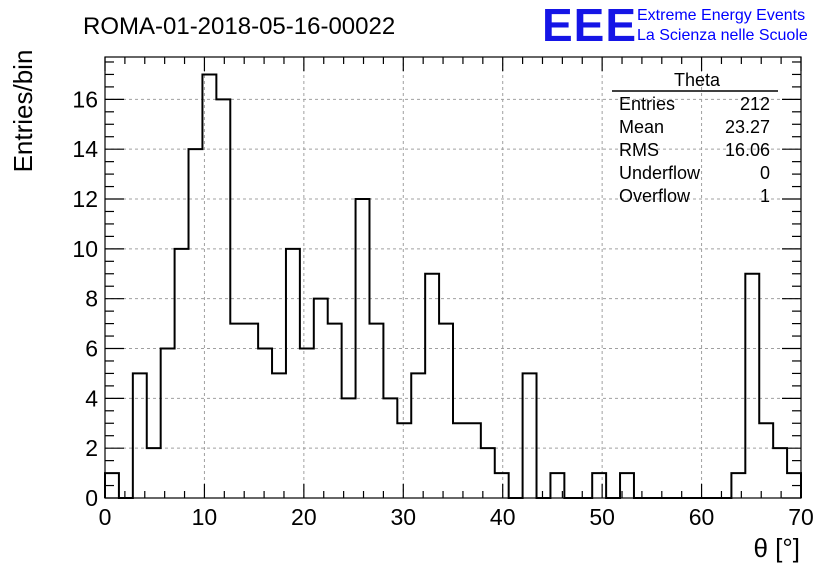  I want to click on y-tick-label: 6, so click(91, 349).